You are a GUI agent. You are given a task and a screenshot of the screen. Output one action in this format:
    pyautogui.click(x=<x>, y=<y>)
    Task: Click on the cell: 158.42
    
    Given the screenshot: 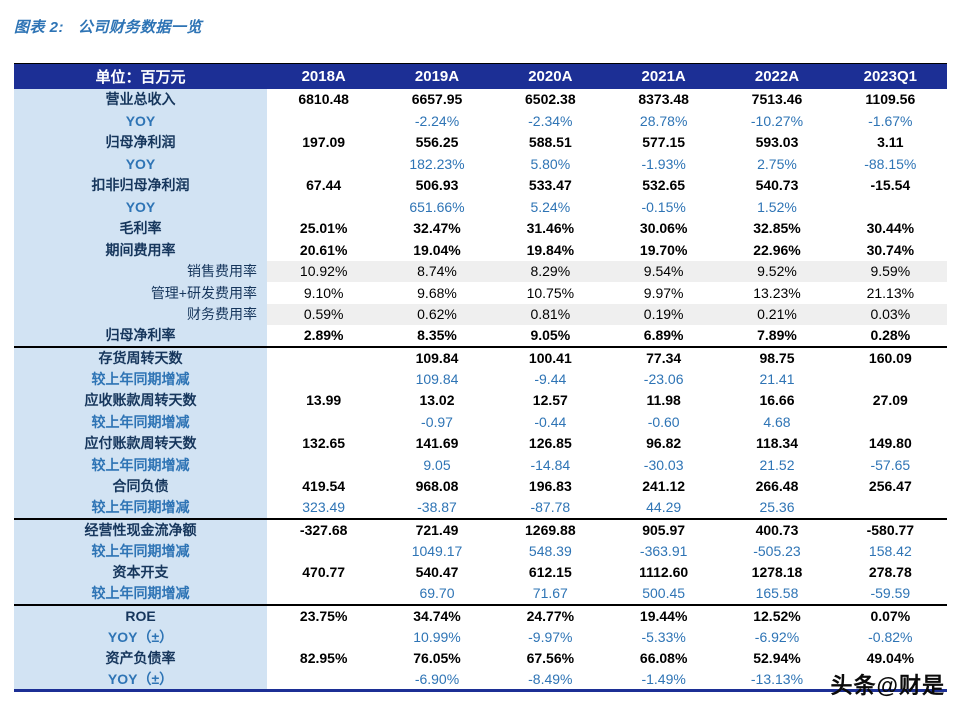 What is the action you would take?
    pyautogui.click(x=890, y=550)
    